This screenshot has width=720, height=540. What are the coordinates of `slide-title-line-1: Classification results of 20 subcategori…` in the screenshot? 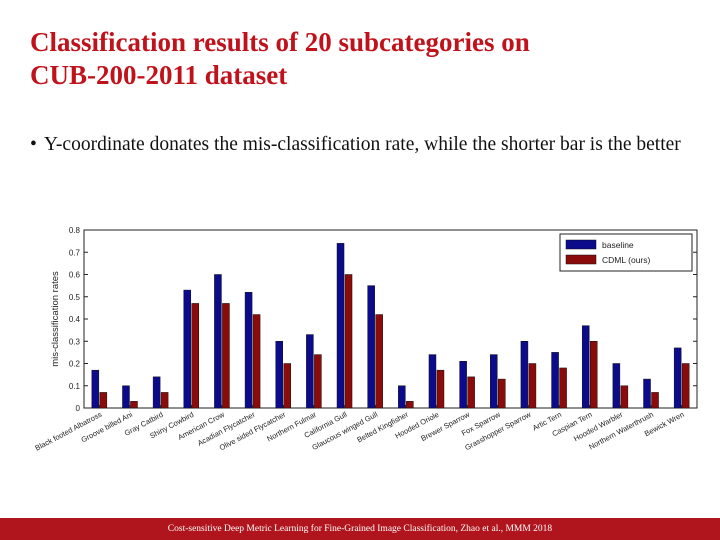 It's located at (280, 42).